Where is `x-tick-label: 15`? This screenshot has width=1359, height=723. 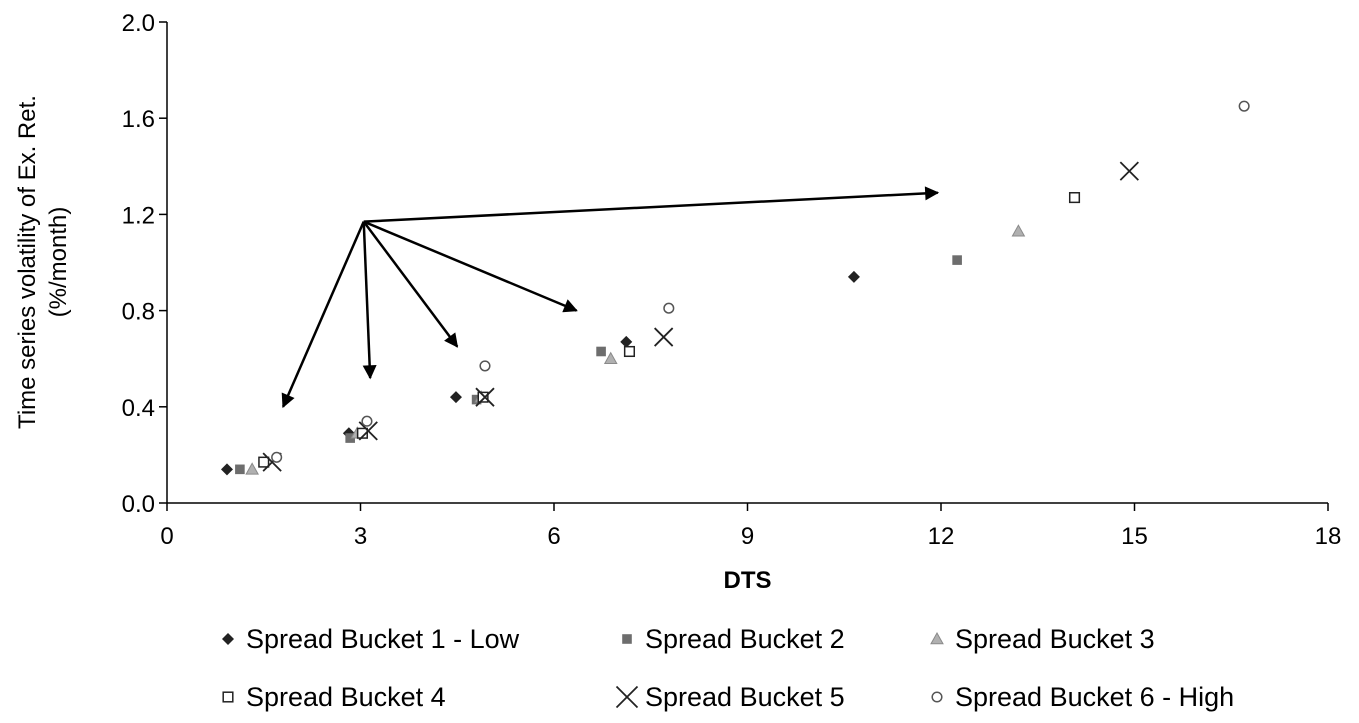 x-tick-label: 15 is located at coordinates (1134, 536).